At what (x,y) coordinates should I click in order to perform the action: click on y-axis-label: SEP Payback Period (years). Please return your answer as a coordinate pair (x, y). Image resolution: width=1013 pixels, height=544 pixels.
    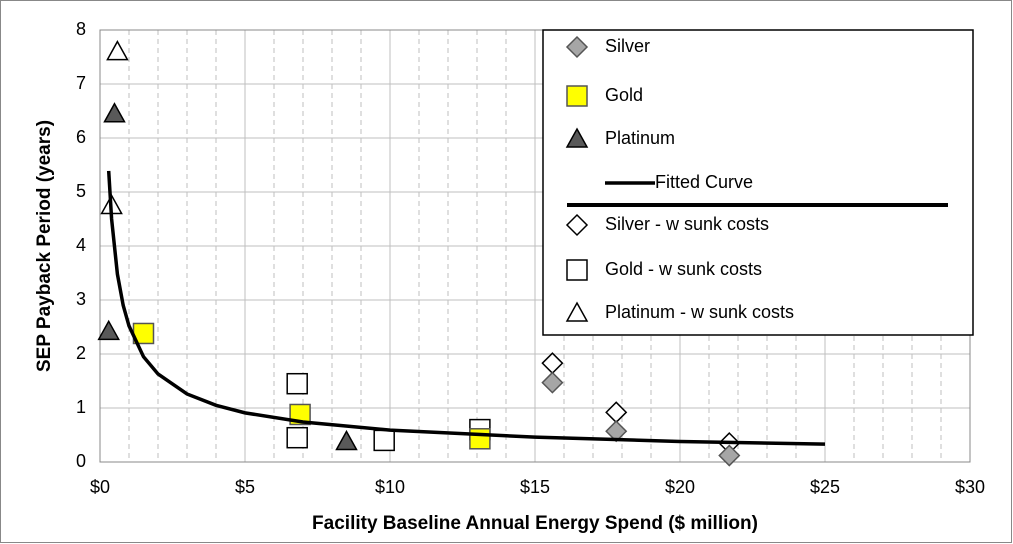
    Looking at the image, I should click on (44, 246).